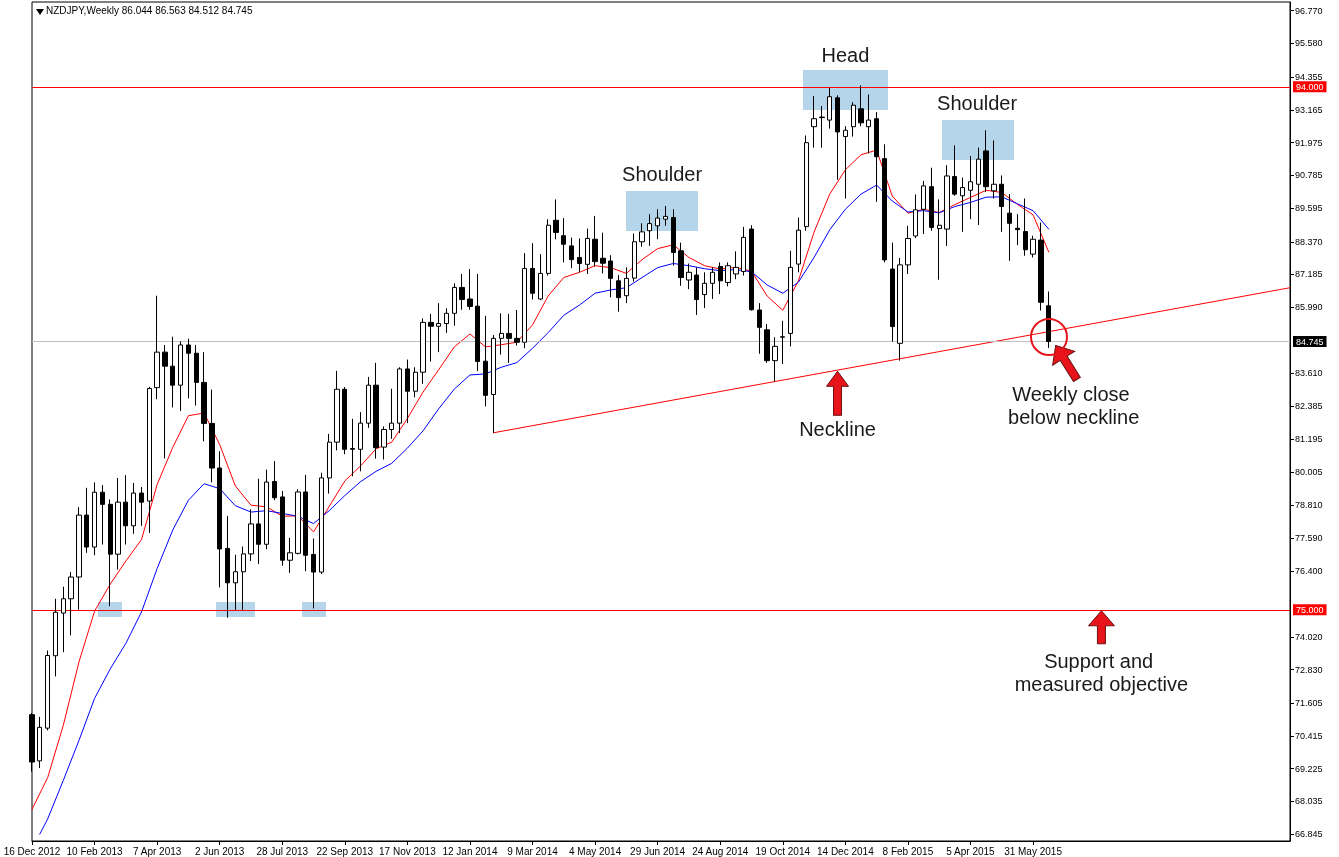  What do you see at coordinates (345, 851) in the screenshot?
I see `x-tick-label: 22 Sep 2013` at bounding box center [345, 851].